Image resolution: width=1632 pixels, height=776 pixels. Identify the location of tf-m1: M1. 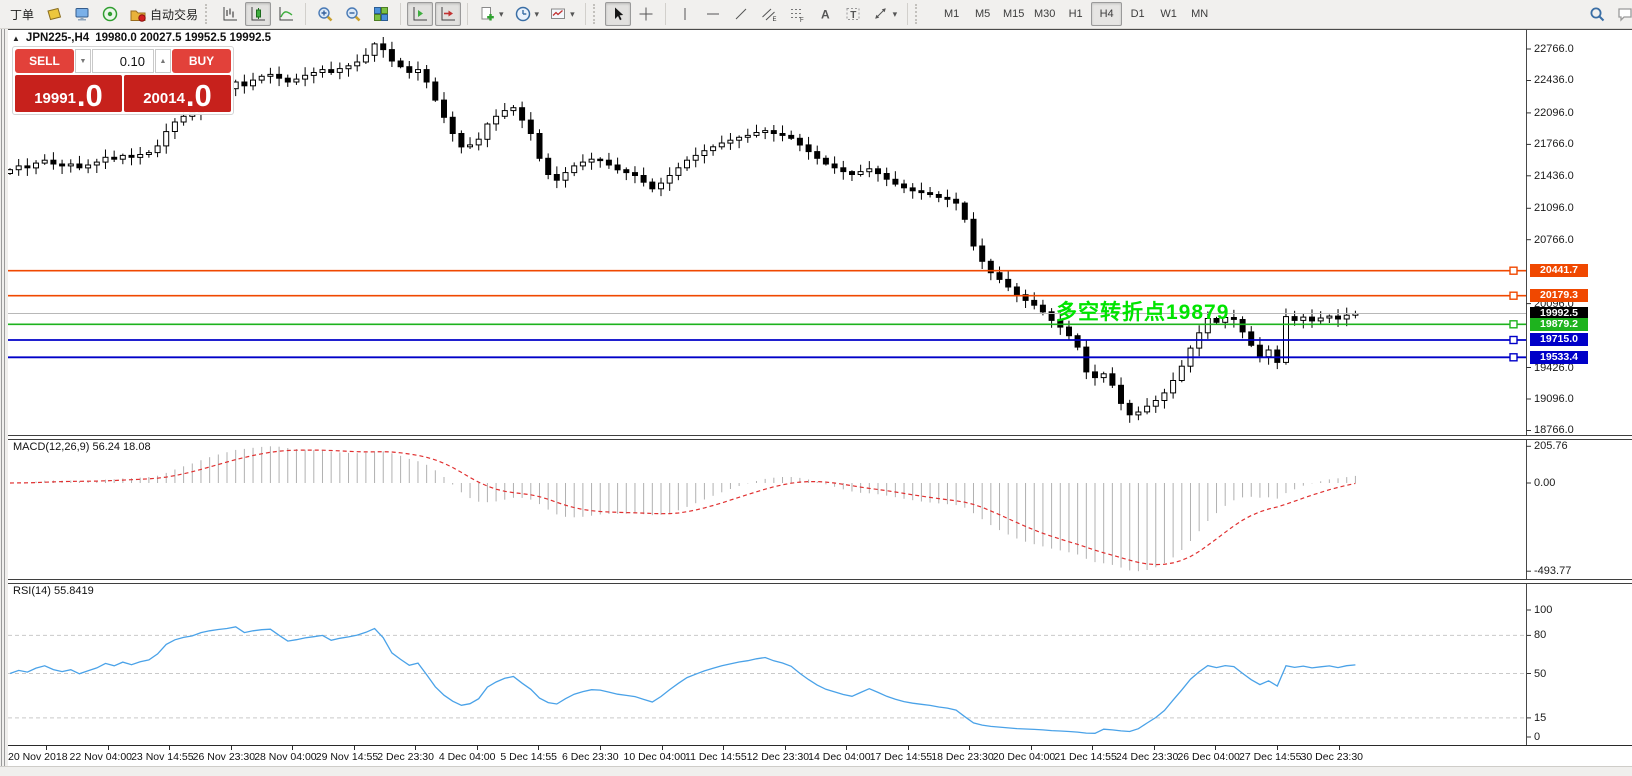
(952, 14).